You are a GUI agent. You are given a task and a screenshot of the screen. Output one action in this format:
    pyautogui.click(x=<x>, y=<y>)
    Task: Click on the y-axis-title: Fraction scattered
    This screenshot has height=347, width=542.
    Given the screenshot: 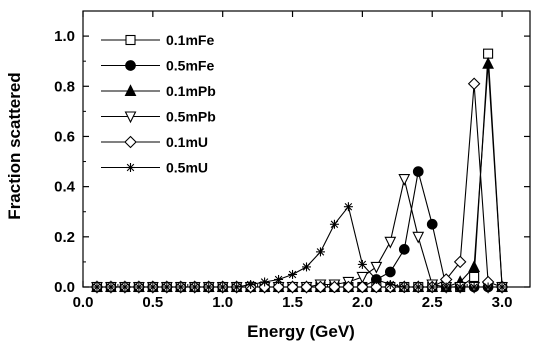 What is the action you would take?
    pyautogui.click(x=14, y=145)
    